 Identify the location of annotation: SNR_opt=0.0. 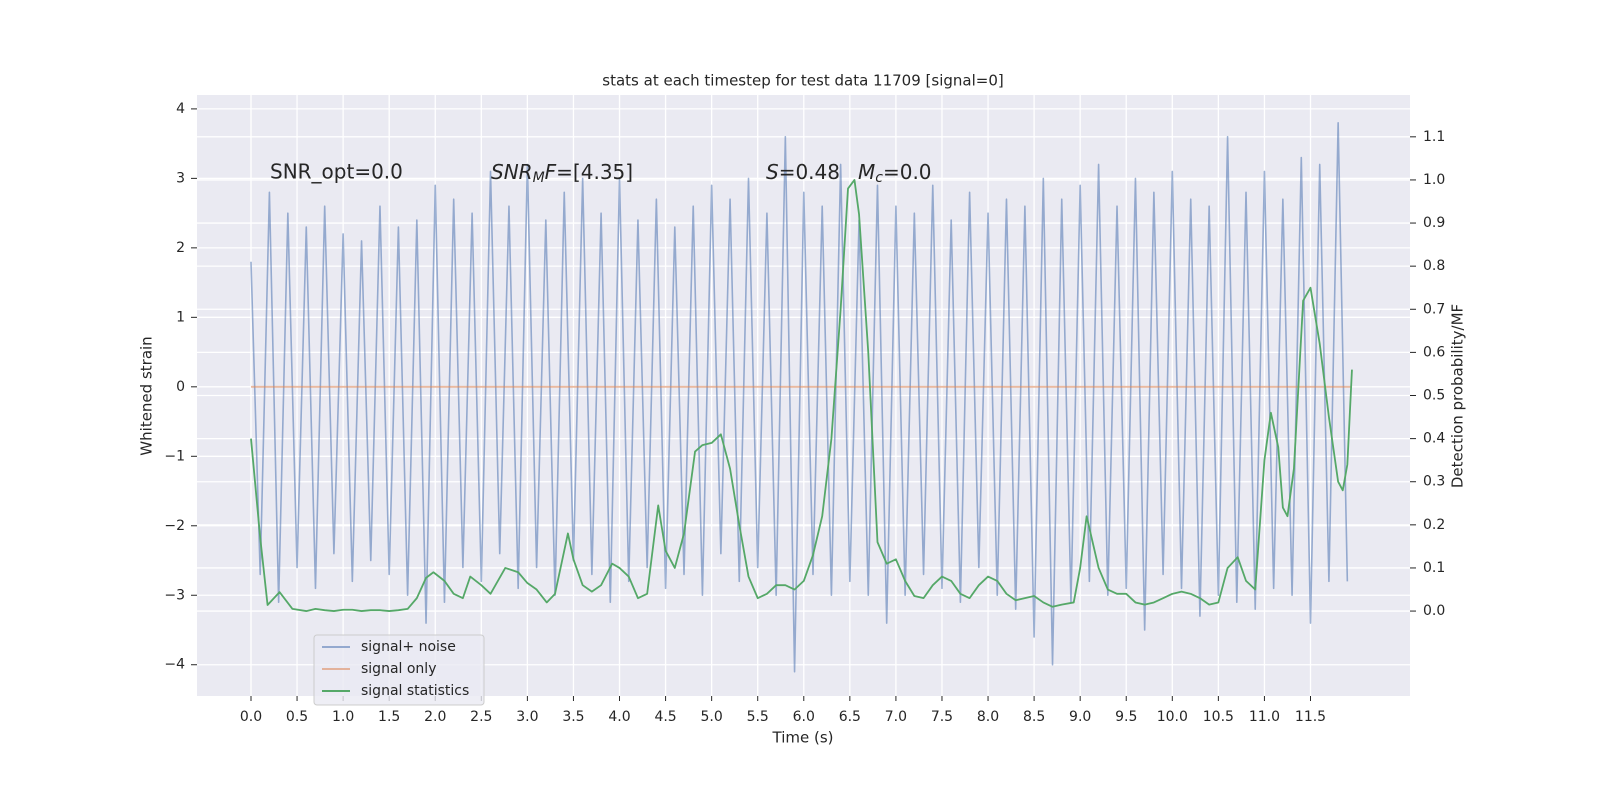
(336, 172).